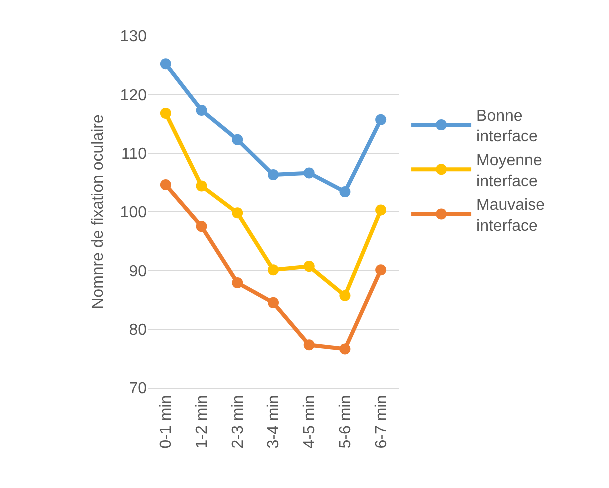 The width and height of the screenshot is (609, 488). Describe the element at coordinates (138, 271) in the screenshot. I see `y-tick-label: 90` at that location.